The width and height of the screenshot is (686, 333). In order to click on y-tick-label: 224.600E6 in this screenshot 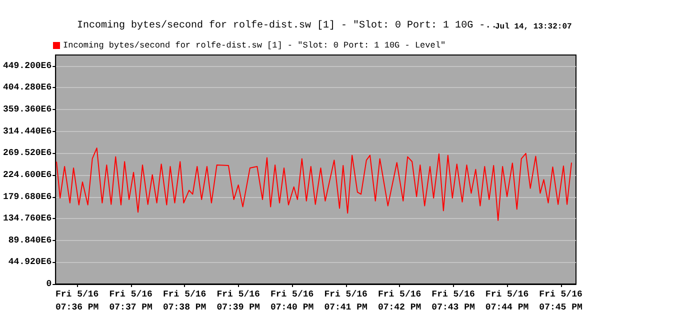, I will do `click(27, 175)`.